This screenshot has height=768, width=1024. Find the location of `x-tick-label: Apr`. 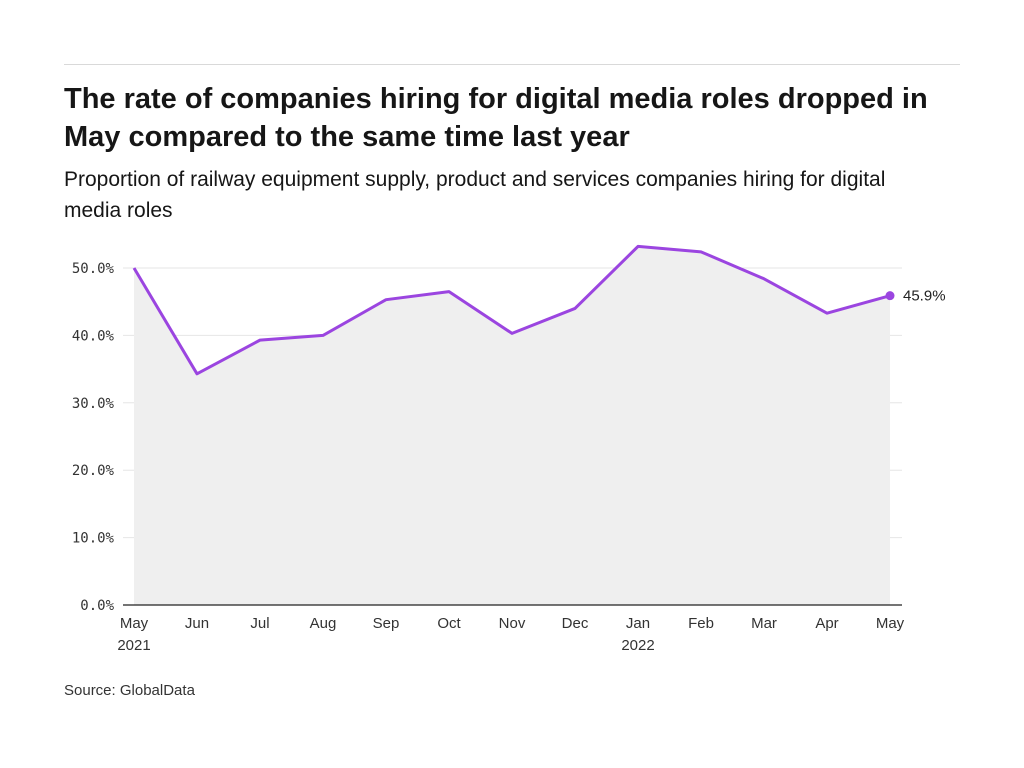

x-tick-label: Apr is located at coordinates (826, 623).